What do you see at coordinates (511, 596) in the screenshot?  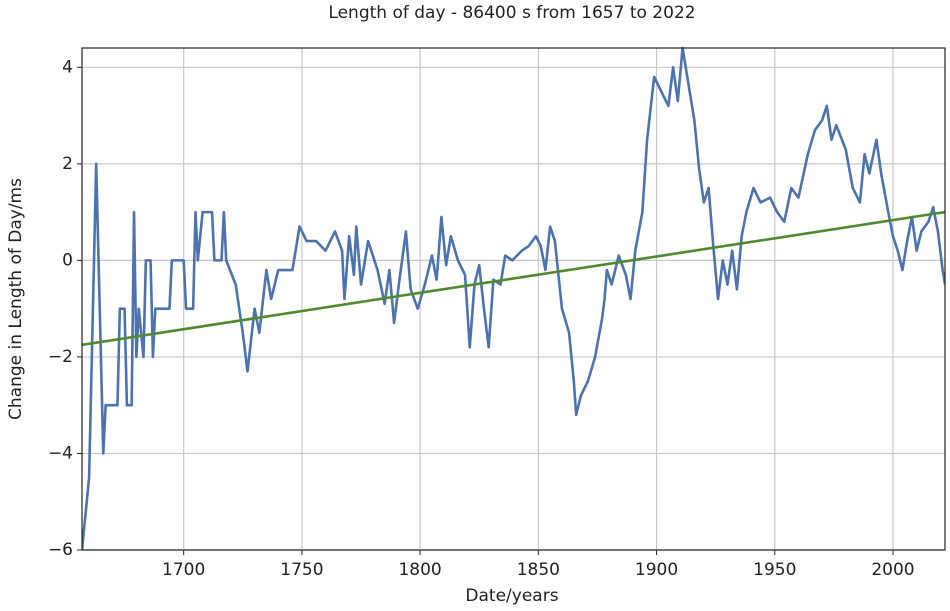 I see `x-axis-label: Date/years` at bounding box center [511, 596].